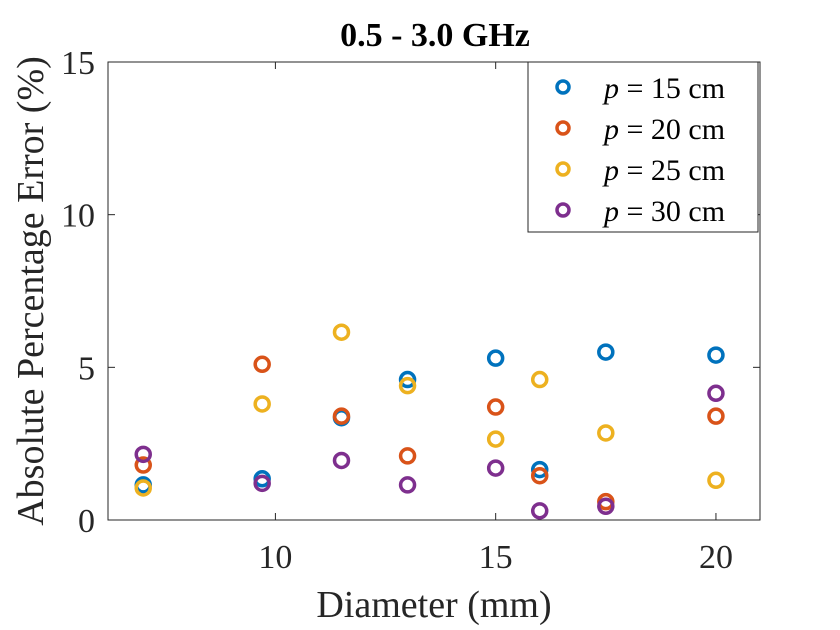 Image resolution: width=840 pixels, height=630 pixels. What do you see at coordinates (435, 35) in the screenshot?
I see `chart-title: 0.5 - 3.0 GHz` at bounding box center [435, 35].